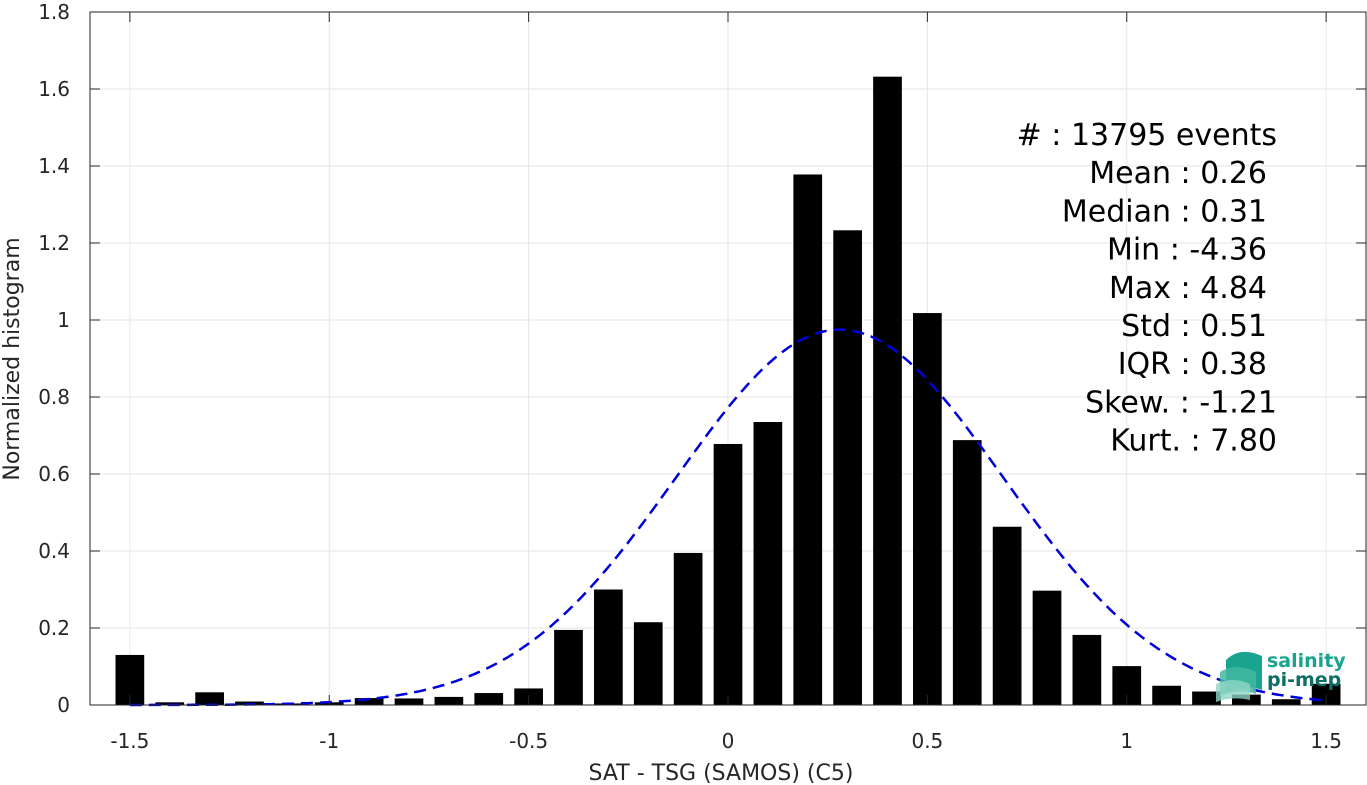  What do you see at coordinates (1126, 741) in the screenshot?
I see `x-tick-label: 1` at bounding box center [1126, 741].